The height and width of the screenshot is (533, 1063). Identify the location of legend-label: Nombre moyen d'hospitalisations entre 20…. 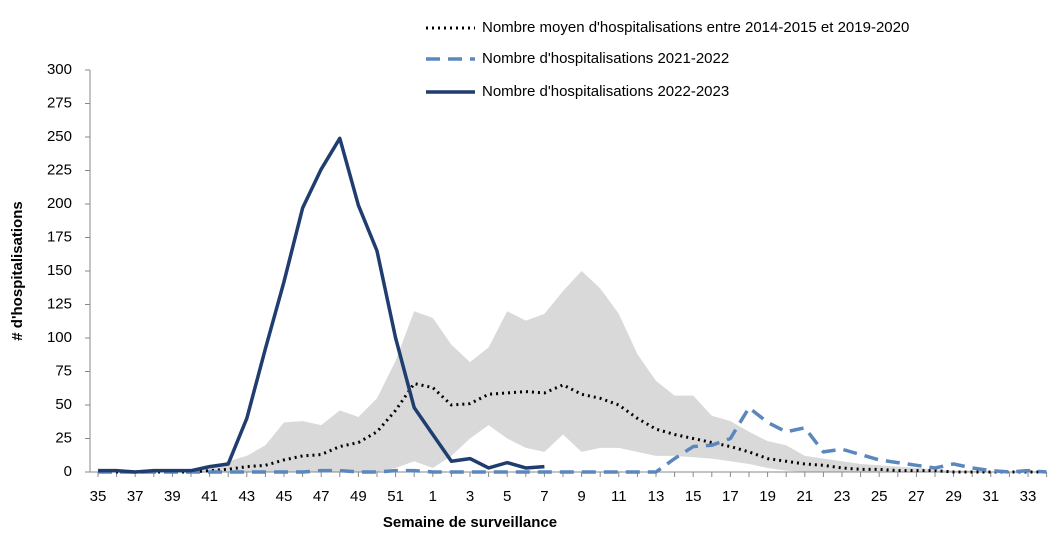
(695, 27).